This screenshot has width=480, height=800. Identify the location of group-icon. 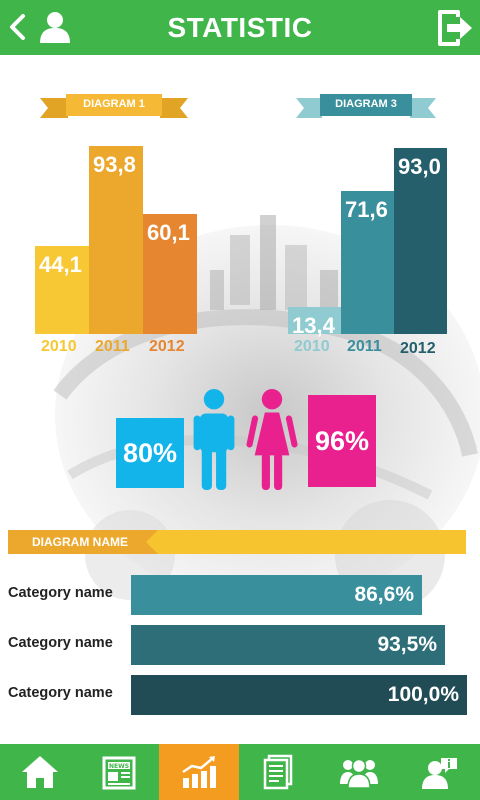
(359, 773).